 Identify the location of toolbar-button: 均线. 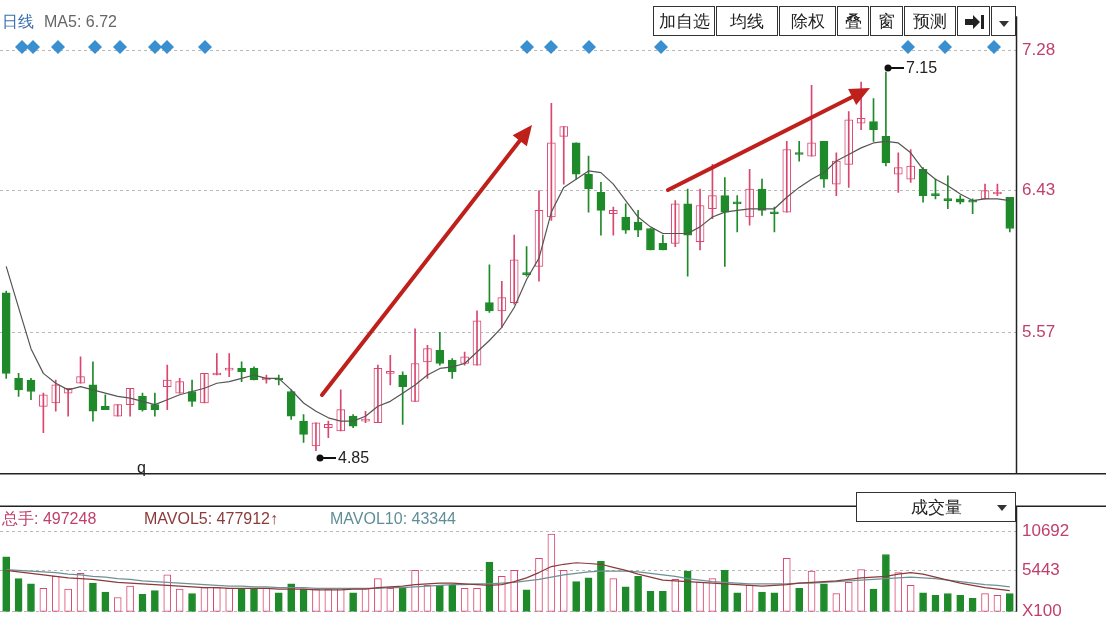
(747, 21).